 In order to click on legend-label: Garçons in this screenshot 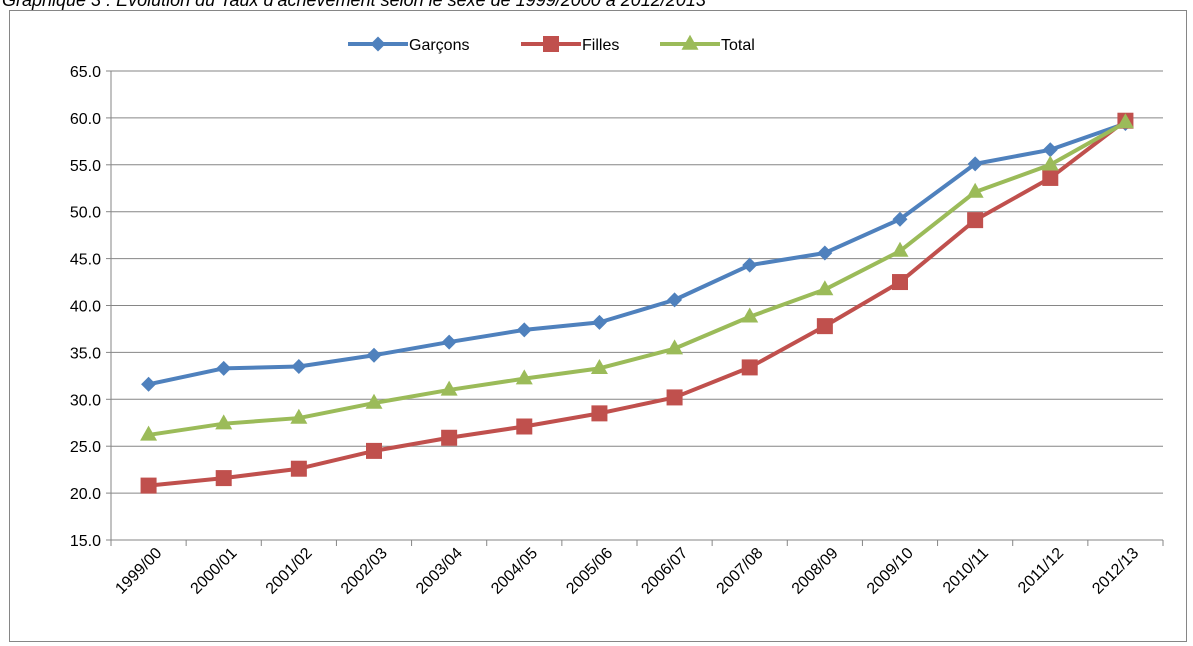, I will do `click(439, 45)`.